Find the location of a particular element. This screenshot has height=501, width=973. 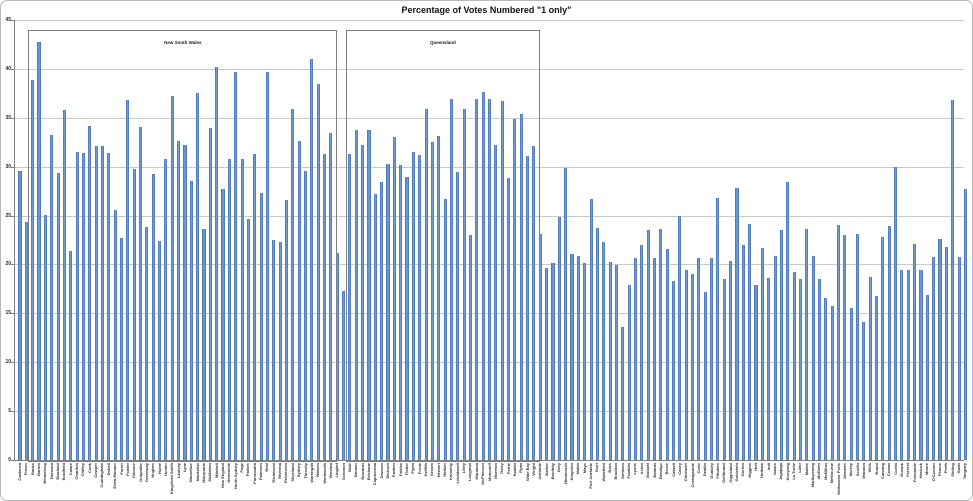

x-axis-label: Oxley is located at coordinates (502, 468).